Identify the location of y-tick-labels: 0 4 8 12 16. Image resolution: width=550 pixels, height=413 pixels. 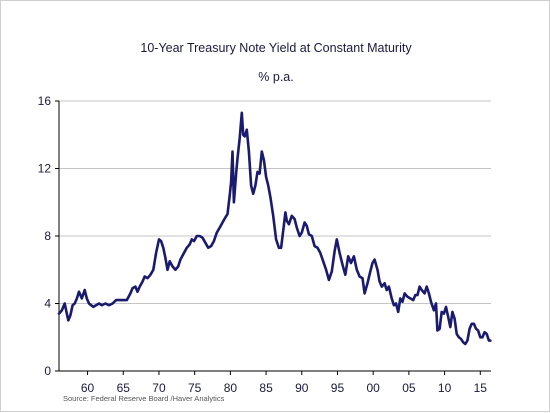
(45, 236).